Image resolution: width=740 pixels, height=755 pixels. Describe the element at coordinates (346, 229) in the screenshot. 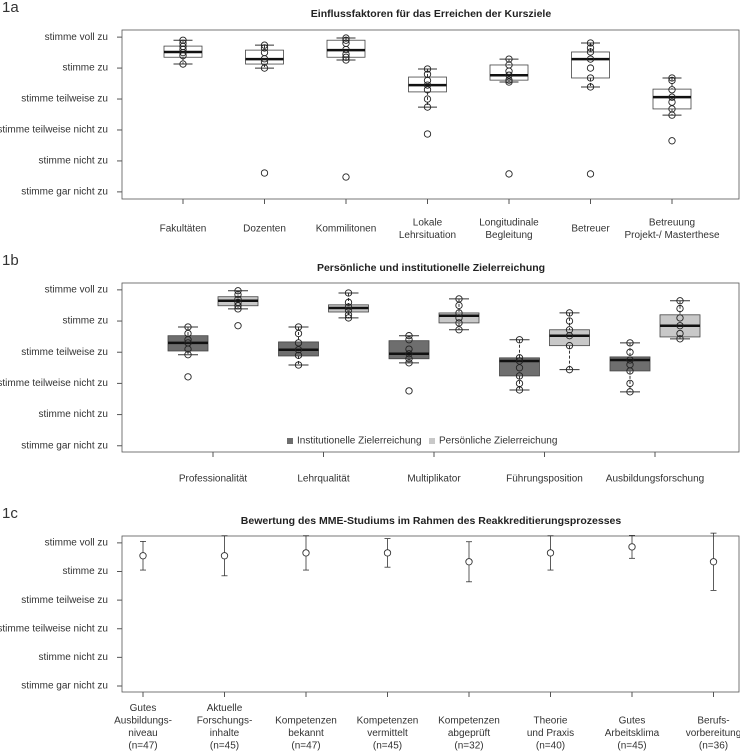

I see `x-tick-label: Kommilitonen` at that location.